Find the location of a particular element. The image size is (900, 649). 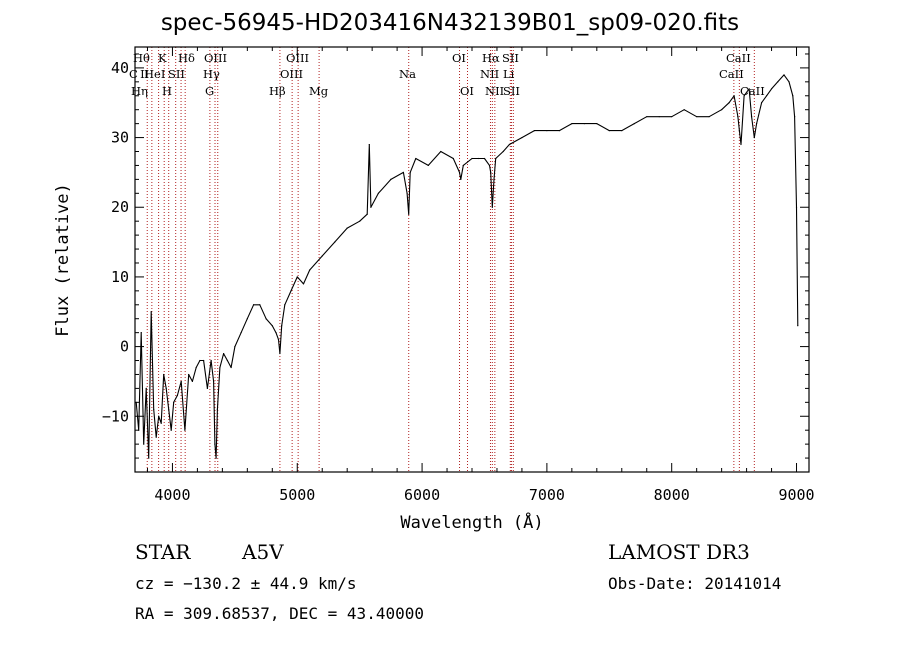

marker-label-7: SII is located at coordinates (510, 58).